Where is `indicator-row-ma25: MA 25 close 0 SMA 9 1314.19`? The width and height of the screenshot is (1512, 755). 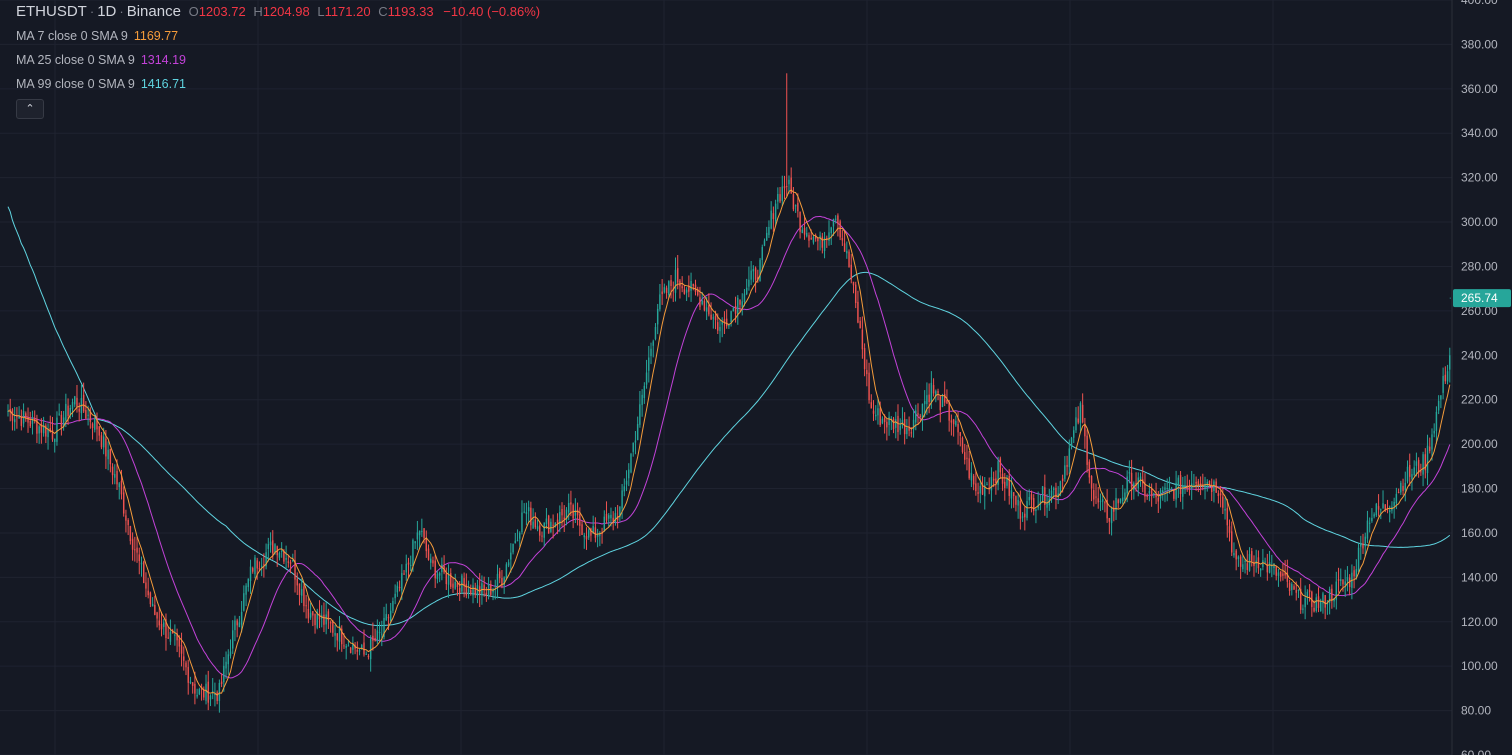
indicator-row-ma25: MA 25 close 0 SMA 9 1314.19 is located at coordinates (278, 60).